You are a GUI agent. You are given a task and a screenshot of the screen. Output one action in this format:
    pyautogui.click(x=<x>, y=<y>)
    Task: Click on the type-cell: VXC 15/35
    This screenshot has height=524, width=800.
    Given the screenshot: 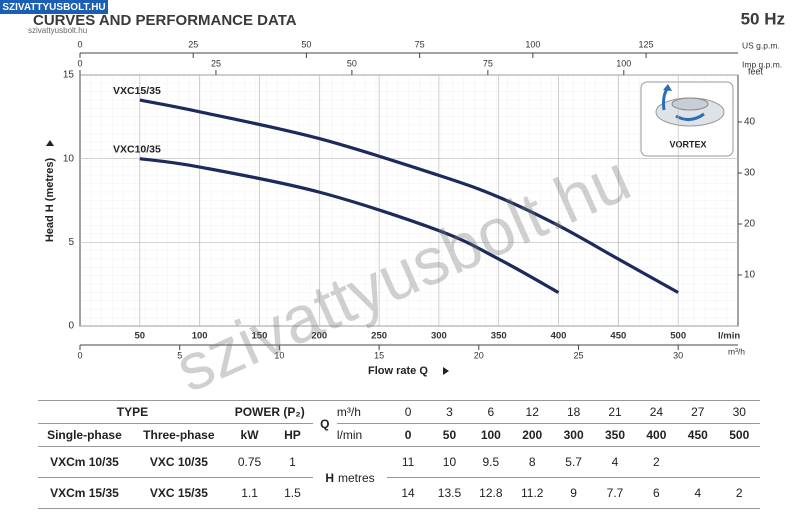 What is the action you would take?
    pyautogui.click(x=178, y=493)
    